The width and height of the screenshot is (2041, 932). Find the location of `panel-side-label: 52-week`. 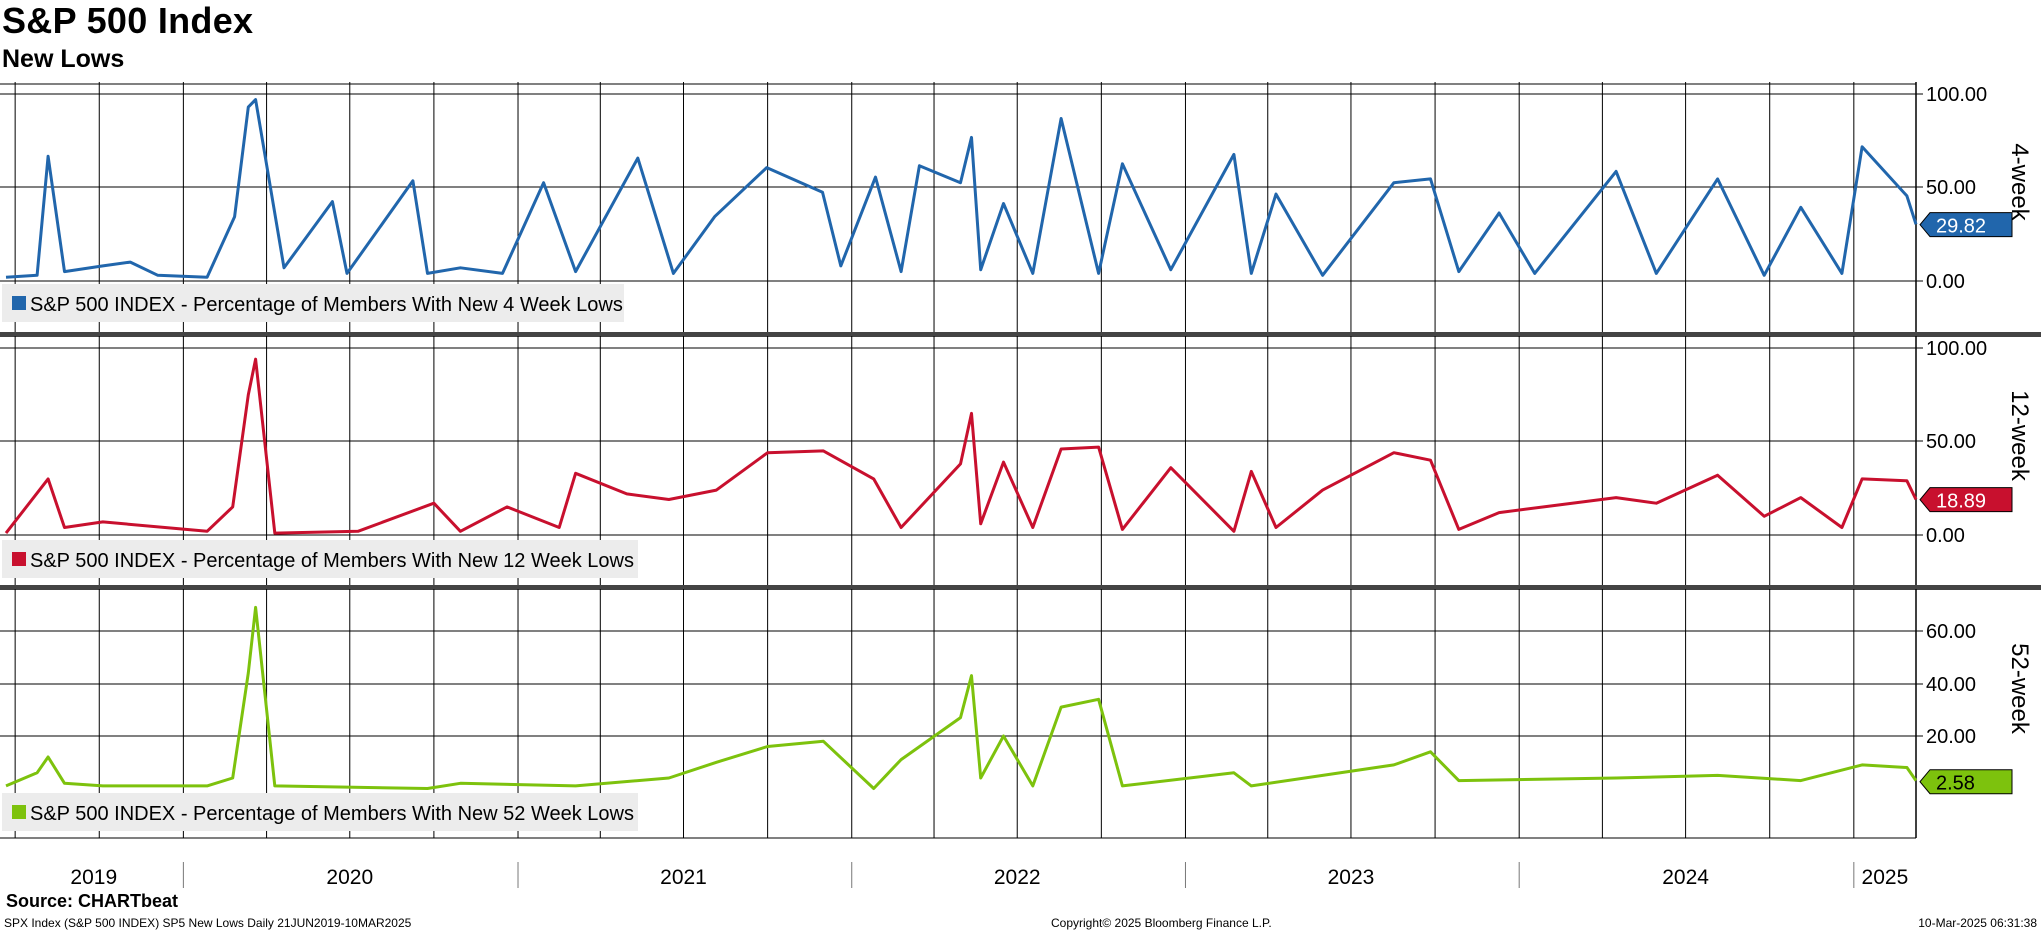

panel-side-label: 52-week is located at coordinates (2019, 689).